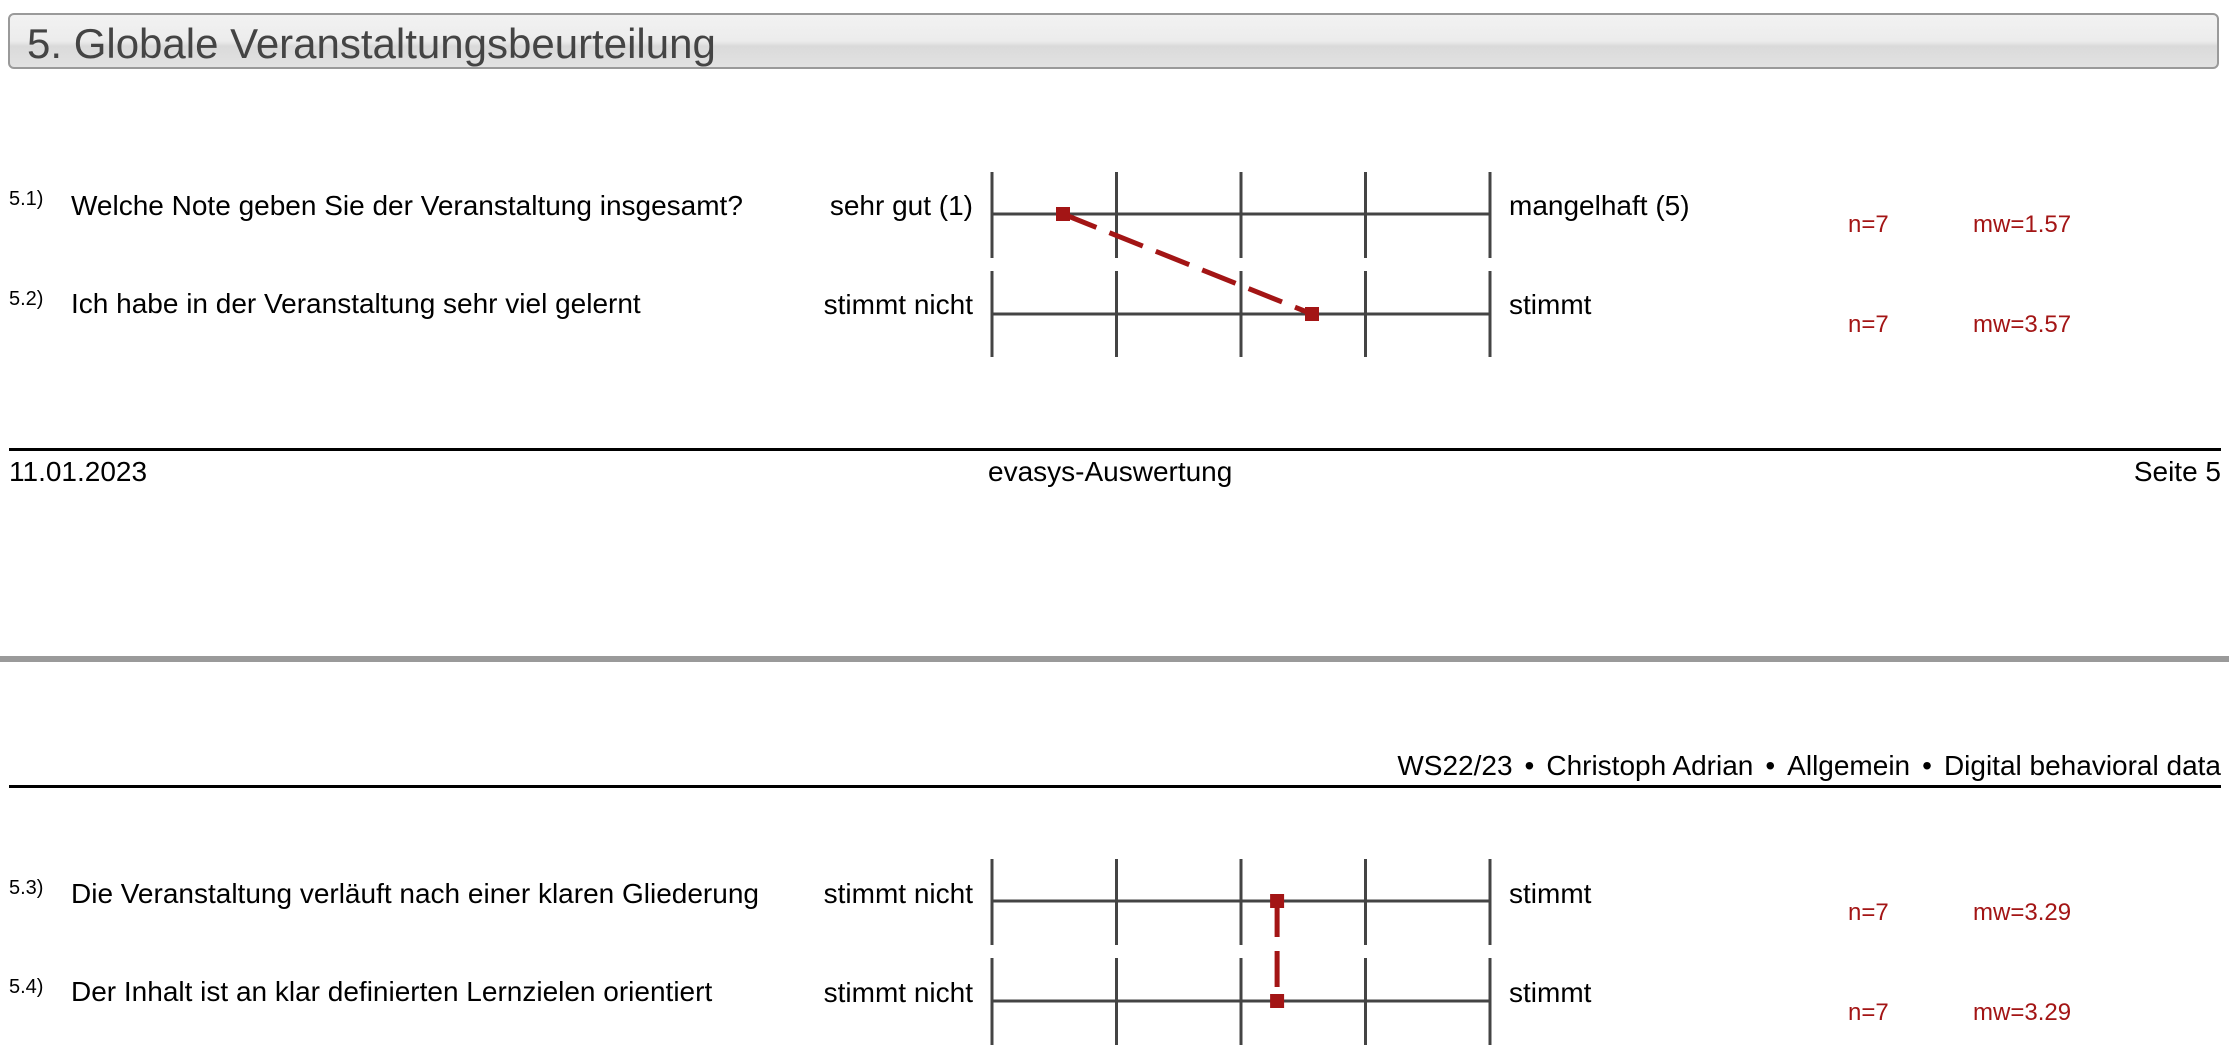  What do you see at coordinates (1110, 471) in the screenshot?
I see `footer-title: evasys-Auswertung` at bounding box center [1110, 471].